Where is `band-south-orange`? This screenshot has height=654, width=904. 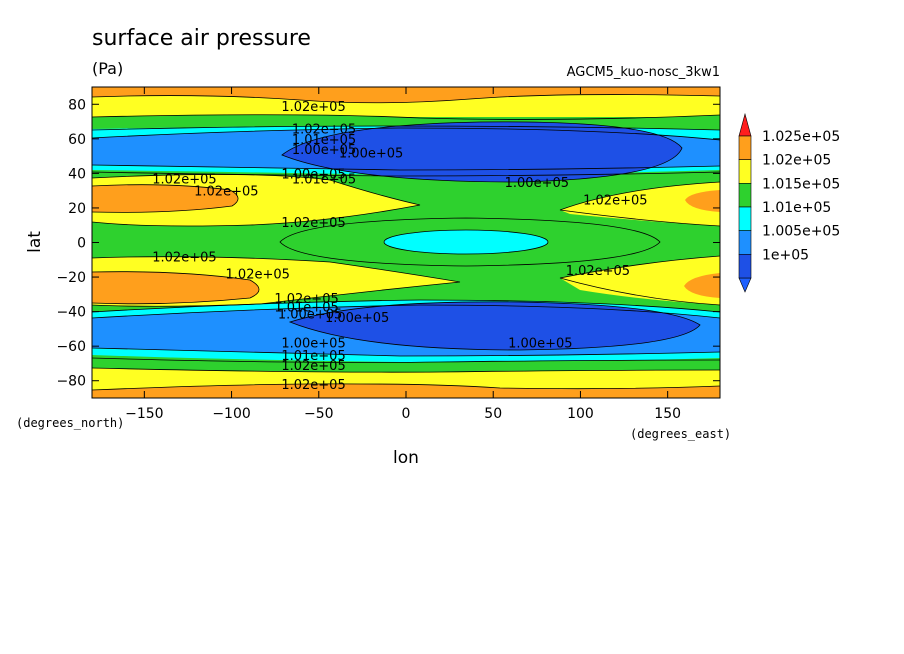 band-south-orange is located at coordinates (406, 390).